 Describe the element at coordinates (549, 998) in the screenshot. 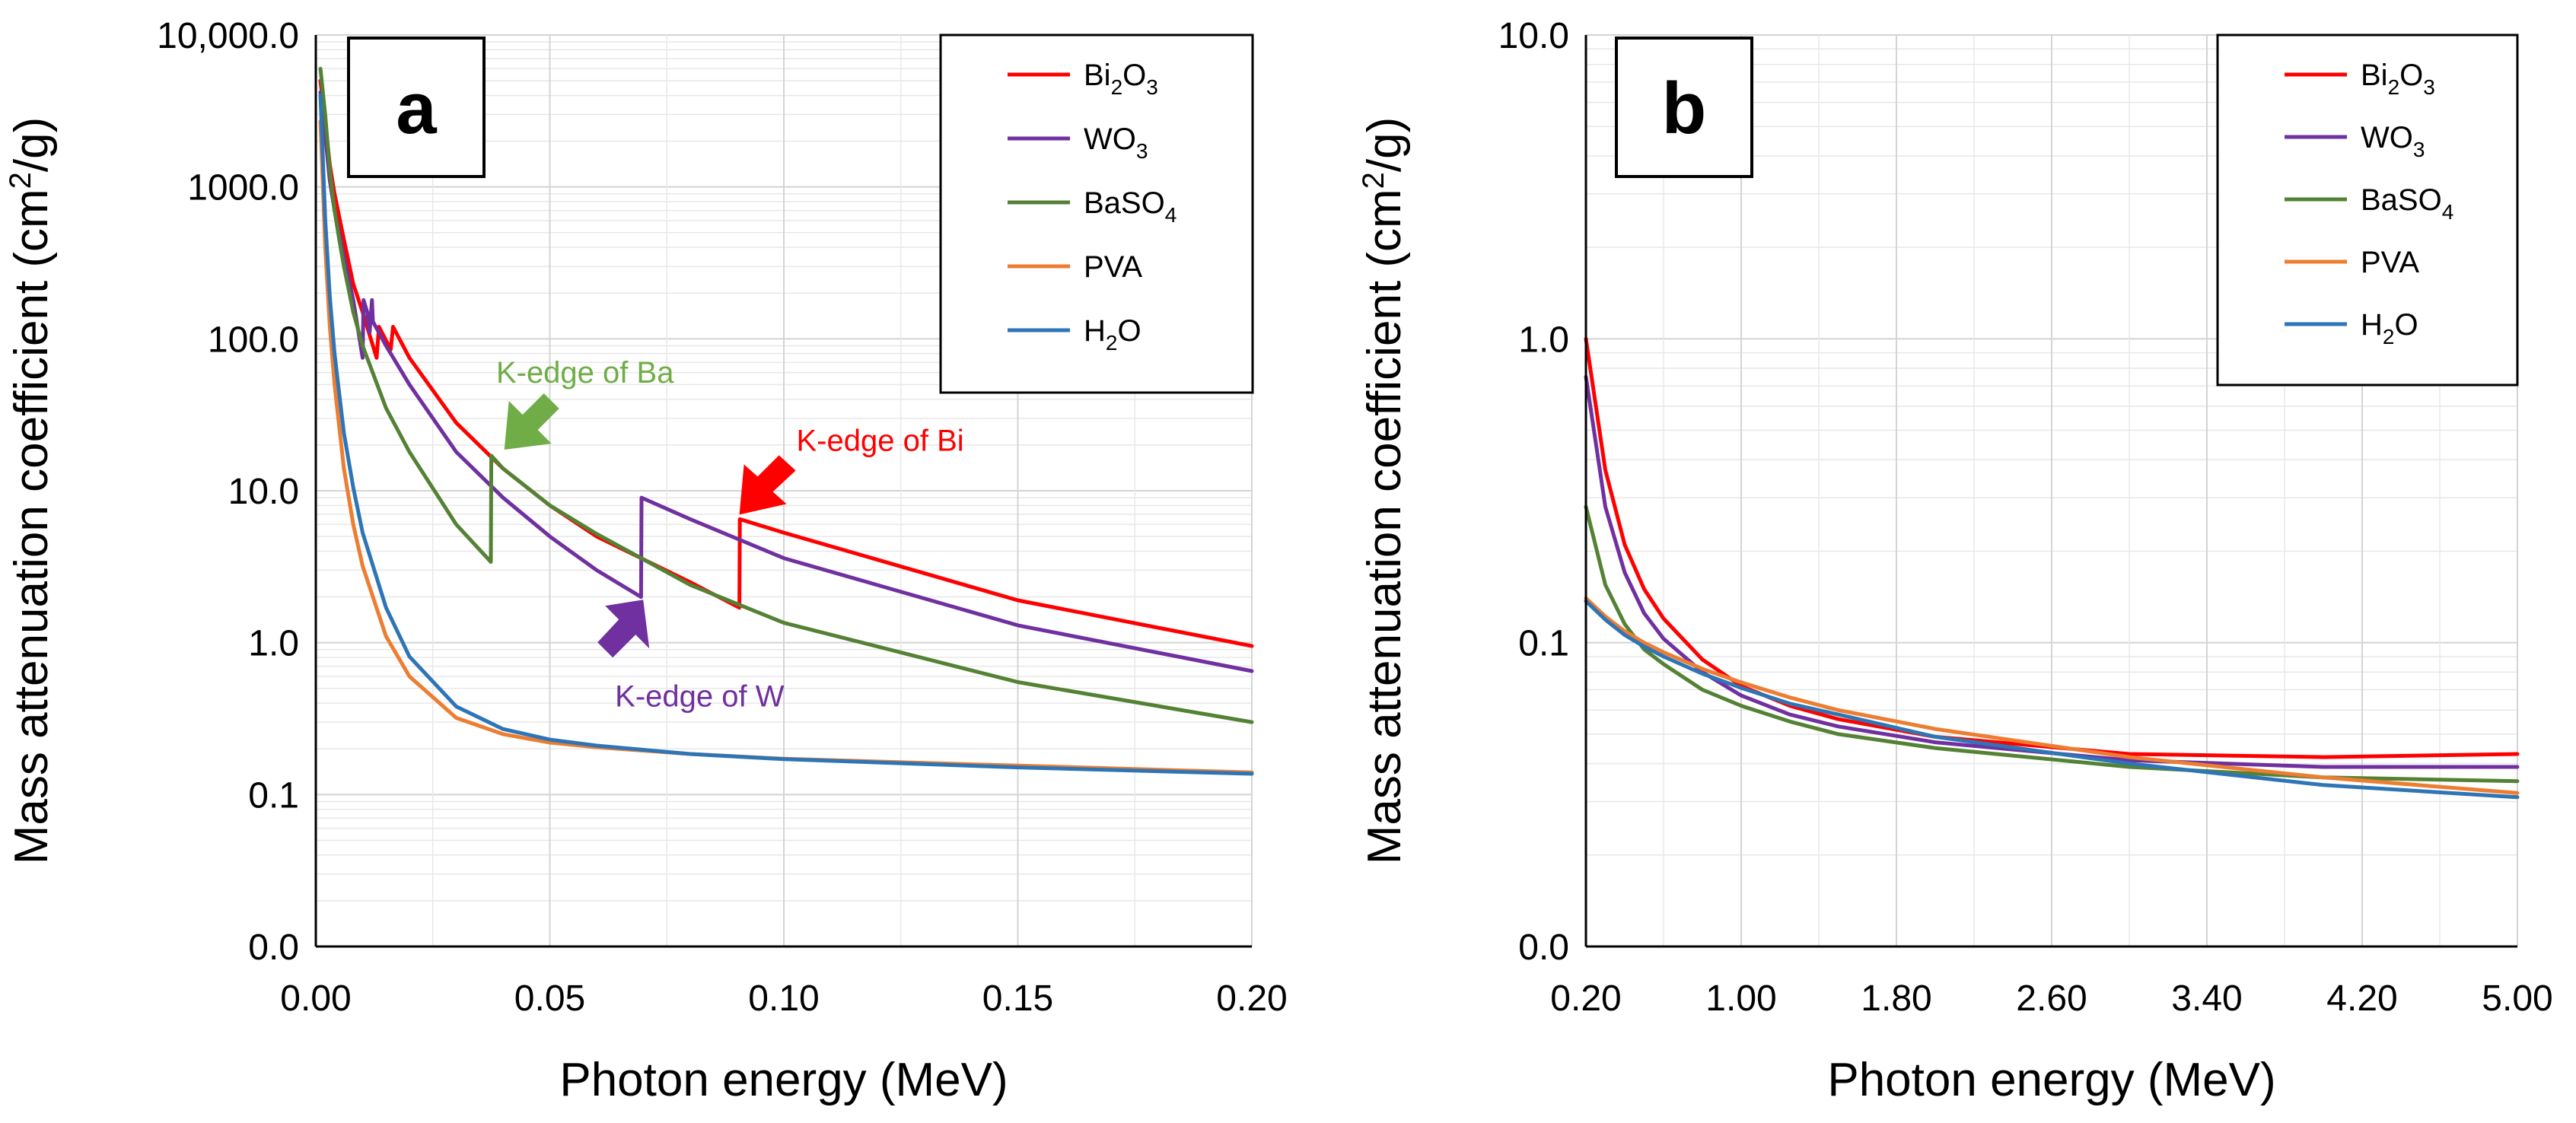

I see `x-tick-label: 0.05` at that location.